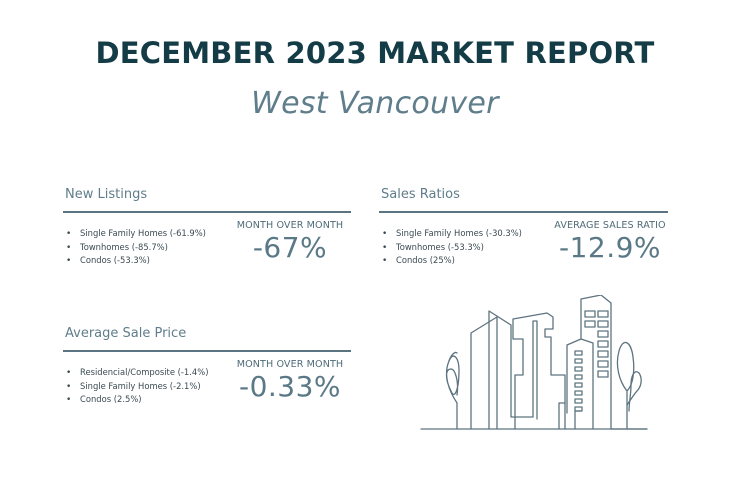  Describe the element at coordinates (117, 247) in the screenshot. I see `list-item: • Townhomes (-85.7%)` at that location.